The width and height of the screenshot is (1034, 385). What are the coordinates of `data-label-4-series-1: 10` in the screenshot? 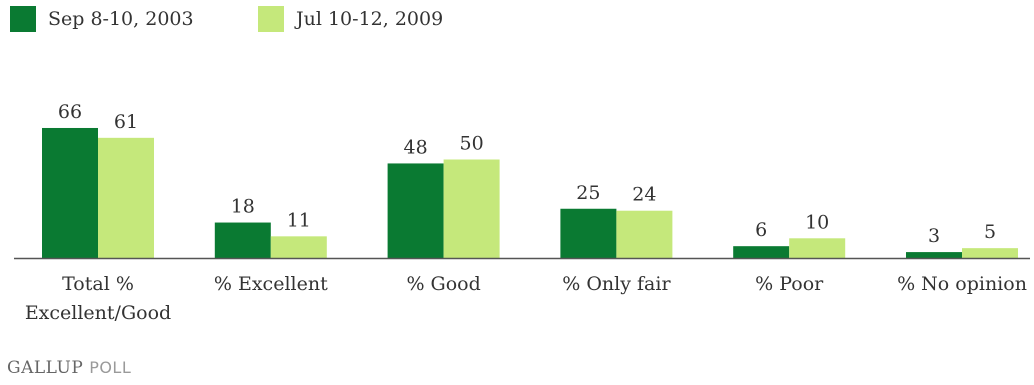 It's located at (817, 222).